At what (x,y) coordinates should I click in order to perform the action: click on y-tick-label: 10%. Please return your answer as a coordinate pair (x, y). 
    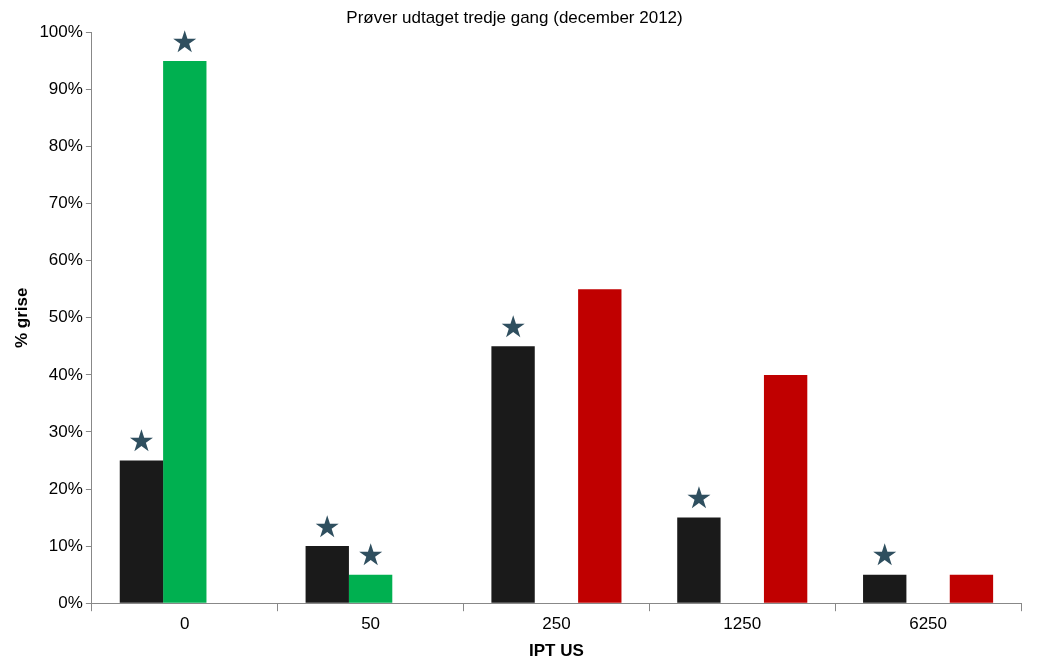
    Looking at the image, I should click on (65, 545).